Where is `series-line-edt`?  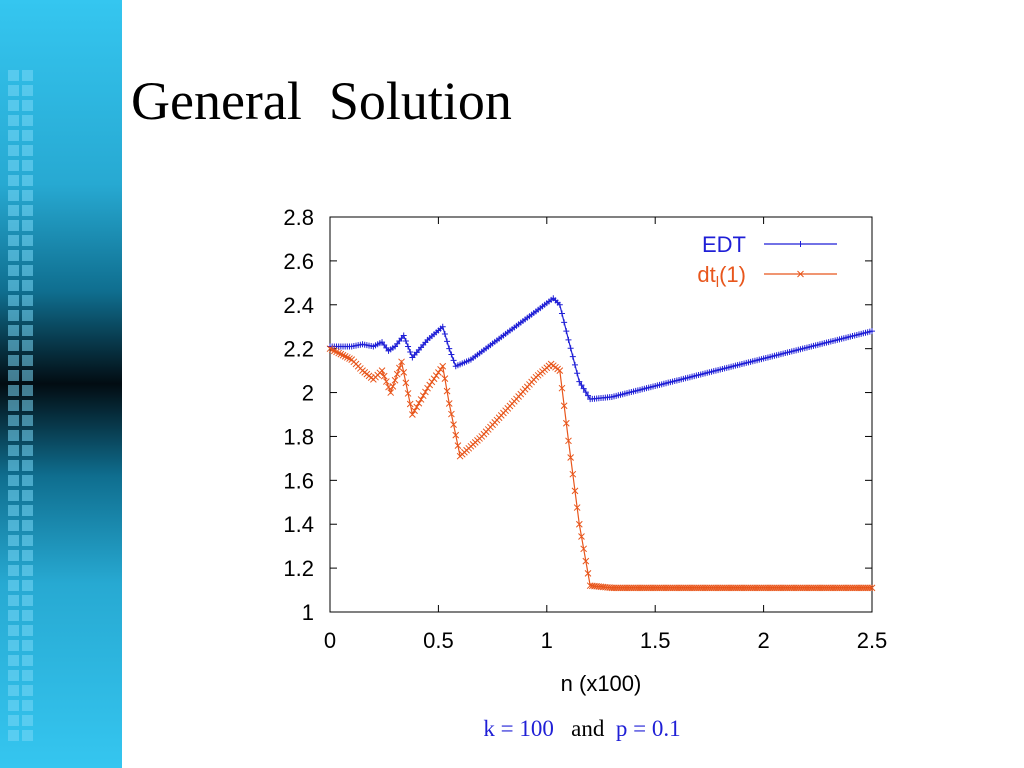
series-line-edt is located at coordinates (601, 348).